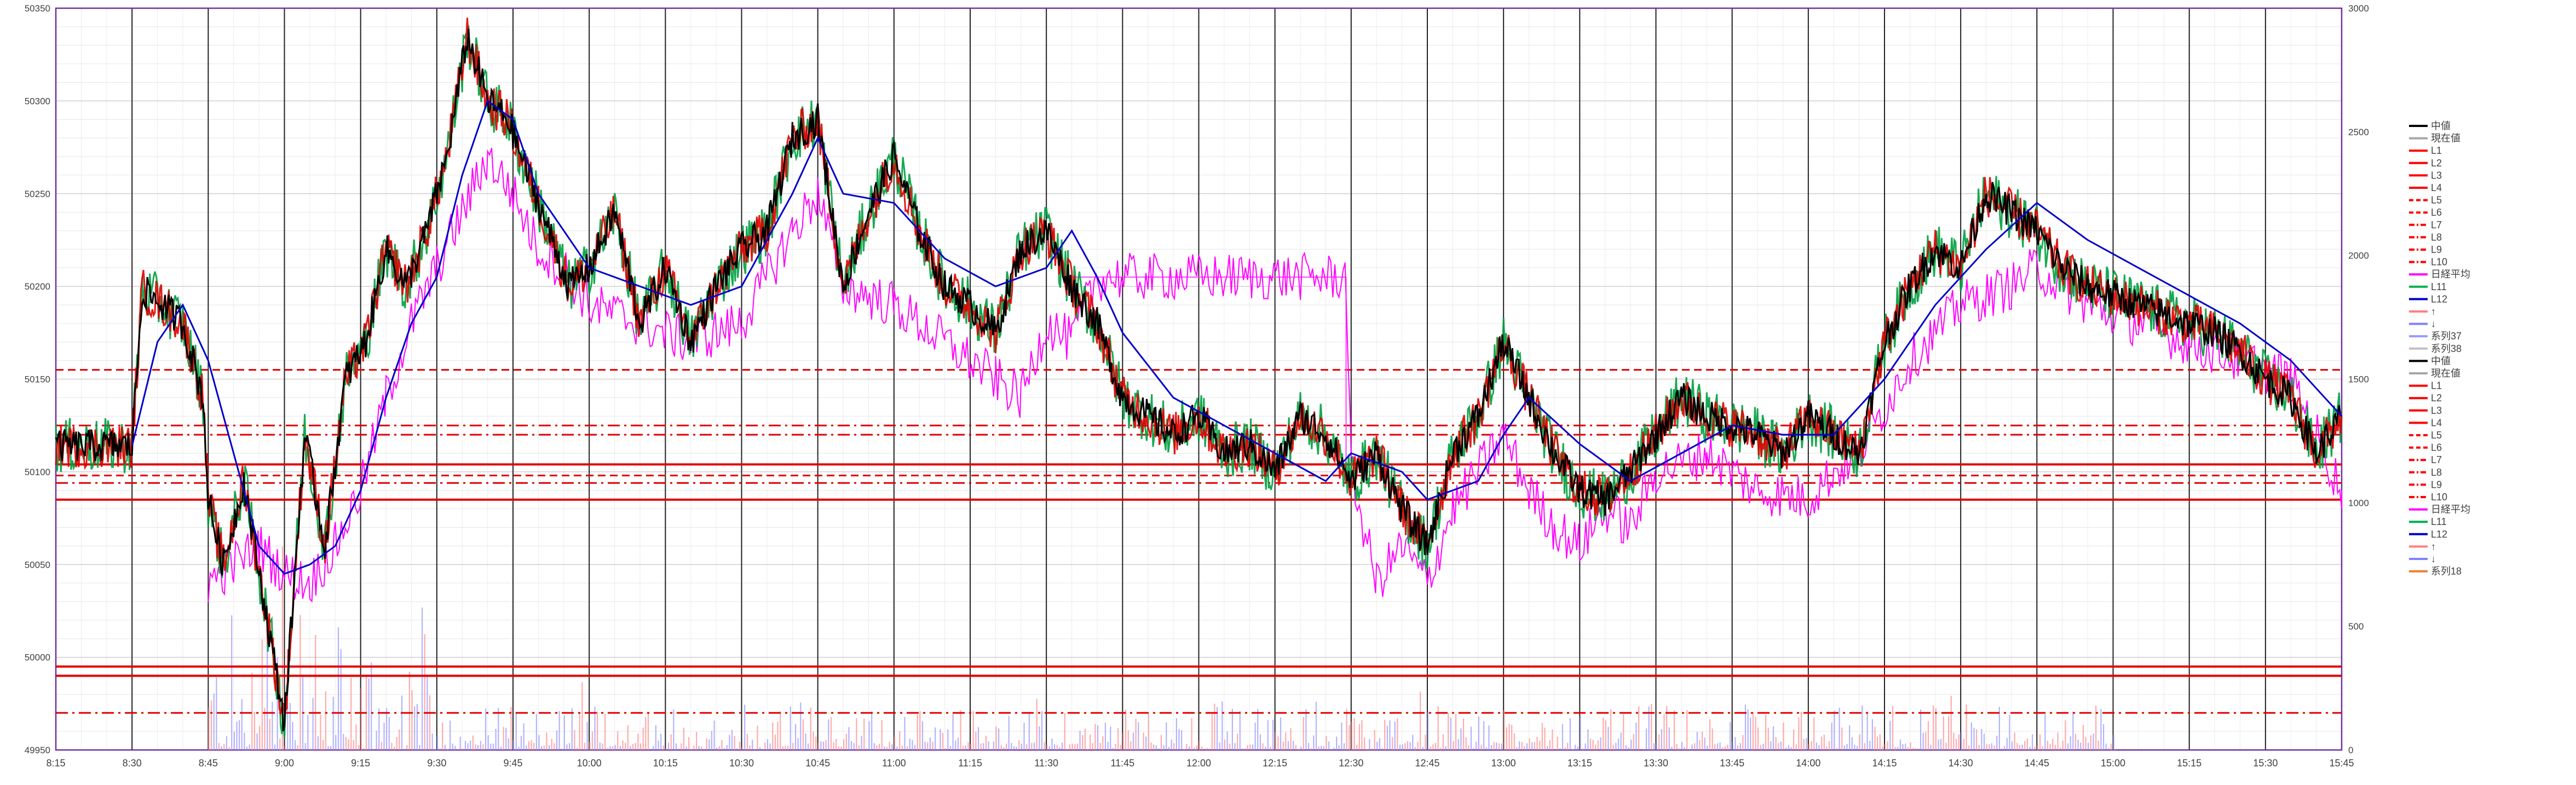 Image resolution: width=2576 pixels, height=785 pixels. Describe the element at coordinates (2113, 763) in the screenshot. I see `x-tick-label: 15:00` at that location.